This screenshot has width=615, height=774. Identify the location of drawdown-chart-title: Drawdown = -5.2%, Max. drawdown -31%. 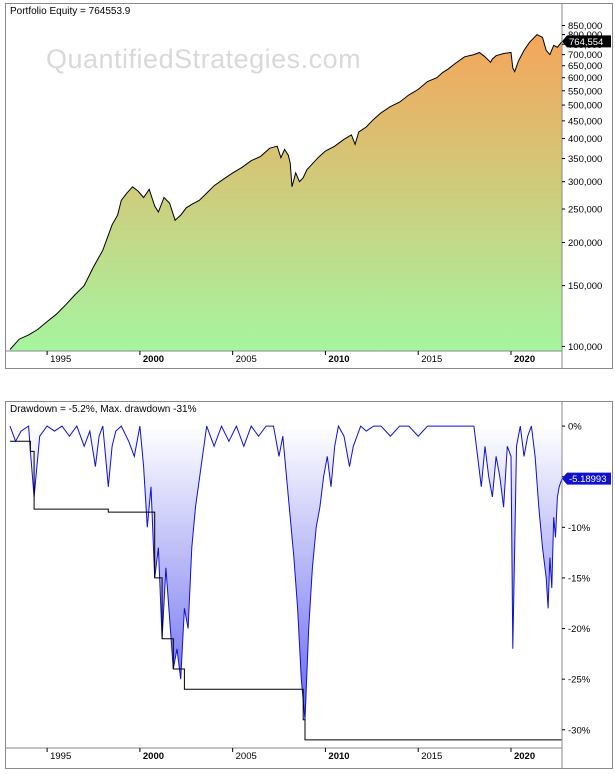
(103, 409).